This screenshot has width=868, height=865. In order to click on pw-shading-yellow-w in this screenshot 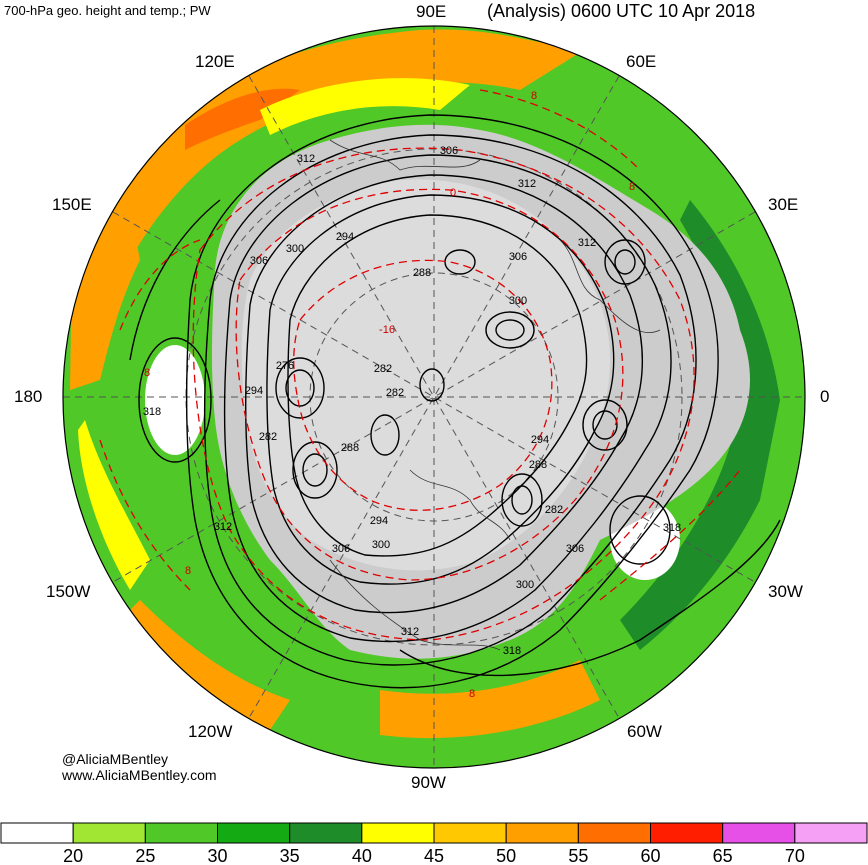, I will do `click(114, 505)`.